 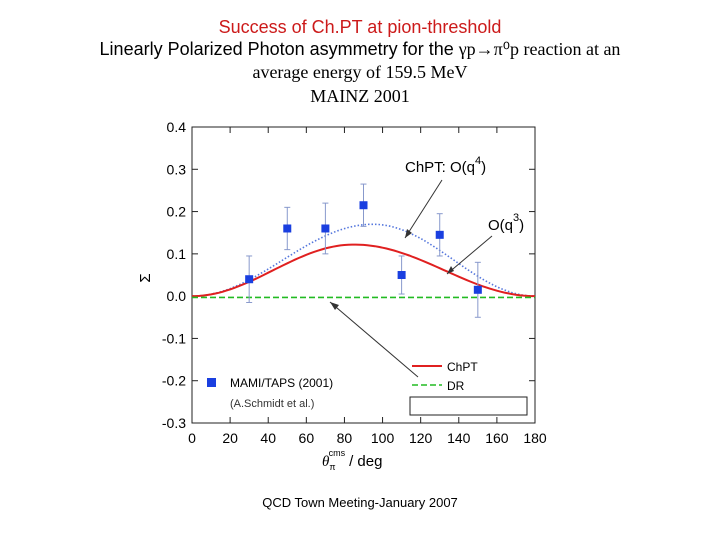 I want to click on x-tick-label: 60, so click(x=307, y=438).